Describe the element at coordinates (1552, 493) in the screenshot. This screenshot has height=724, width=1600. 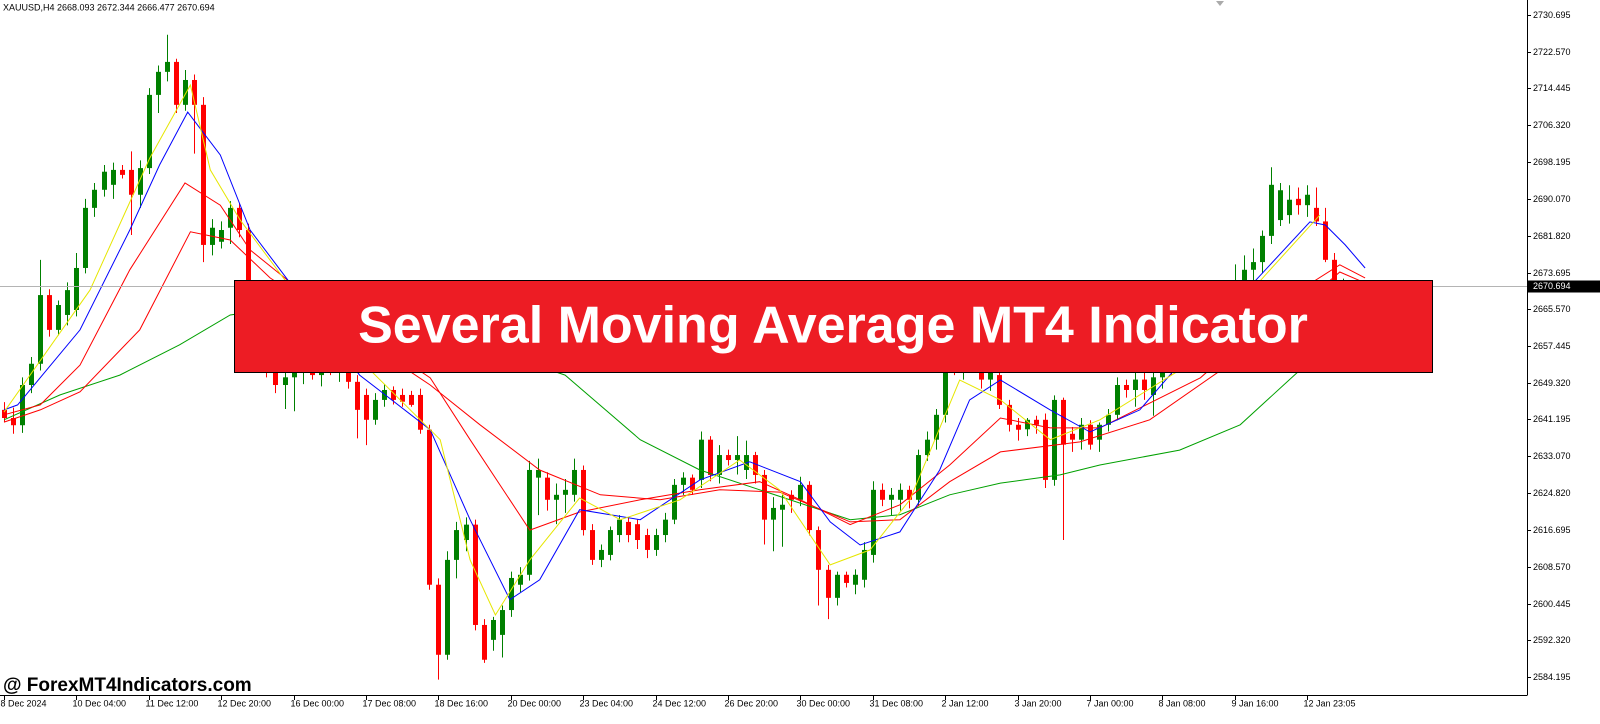
I see `y-tick-label: 2624.820` at that location.